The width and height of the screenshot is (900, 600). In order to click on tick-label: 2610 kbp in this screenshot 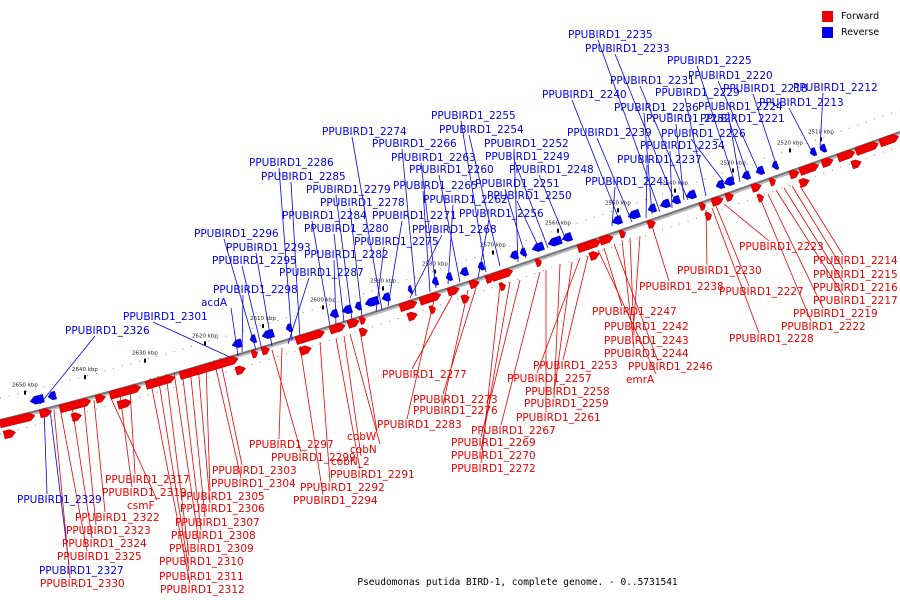, I will do `click(263, 319)`.